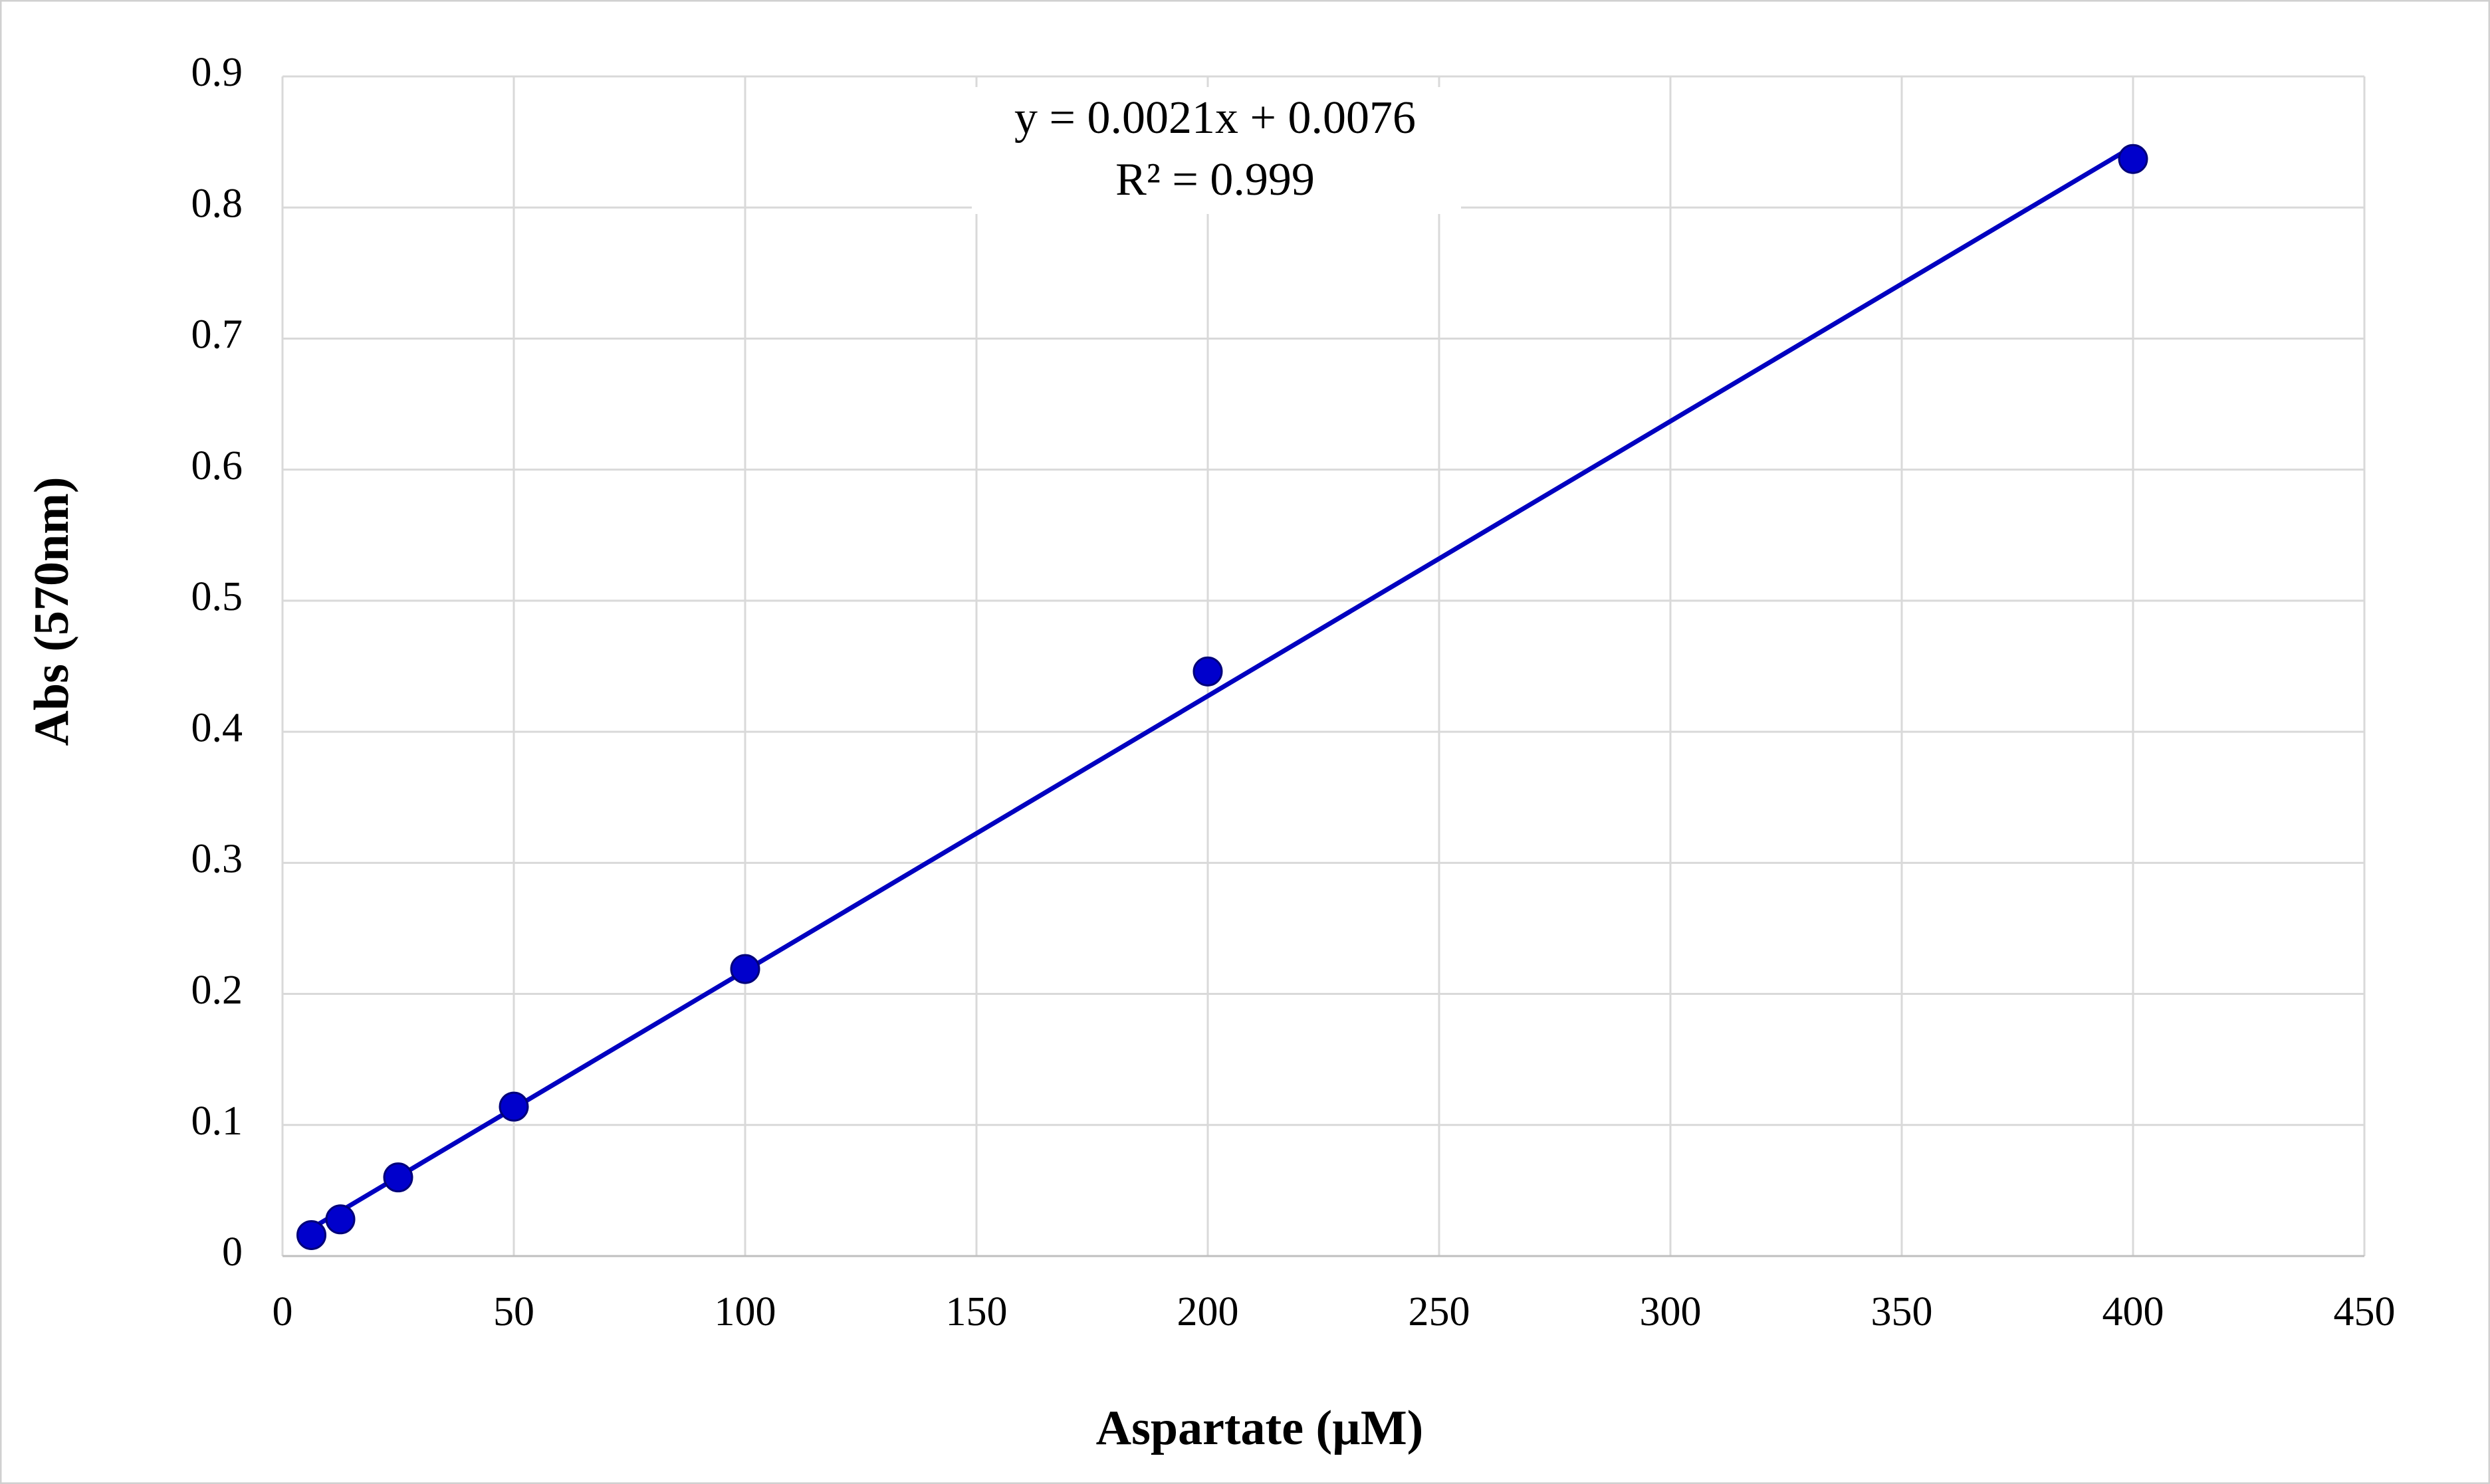 Image resolution: width=2490 pixels, height=1484 pixels. Describe the element at coordinates (2365, 1312) in the screenshot. I see `x-tick-label: 450` at that location.